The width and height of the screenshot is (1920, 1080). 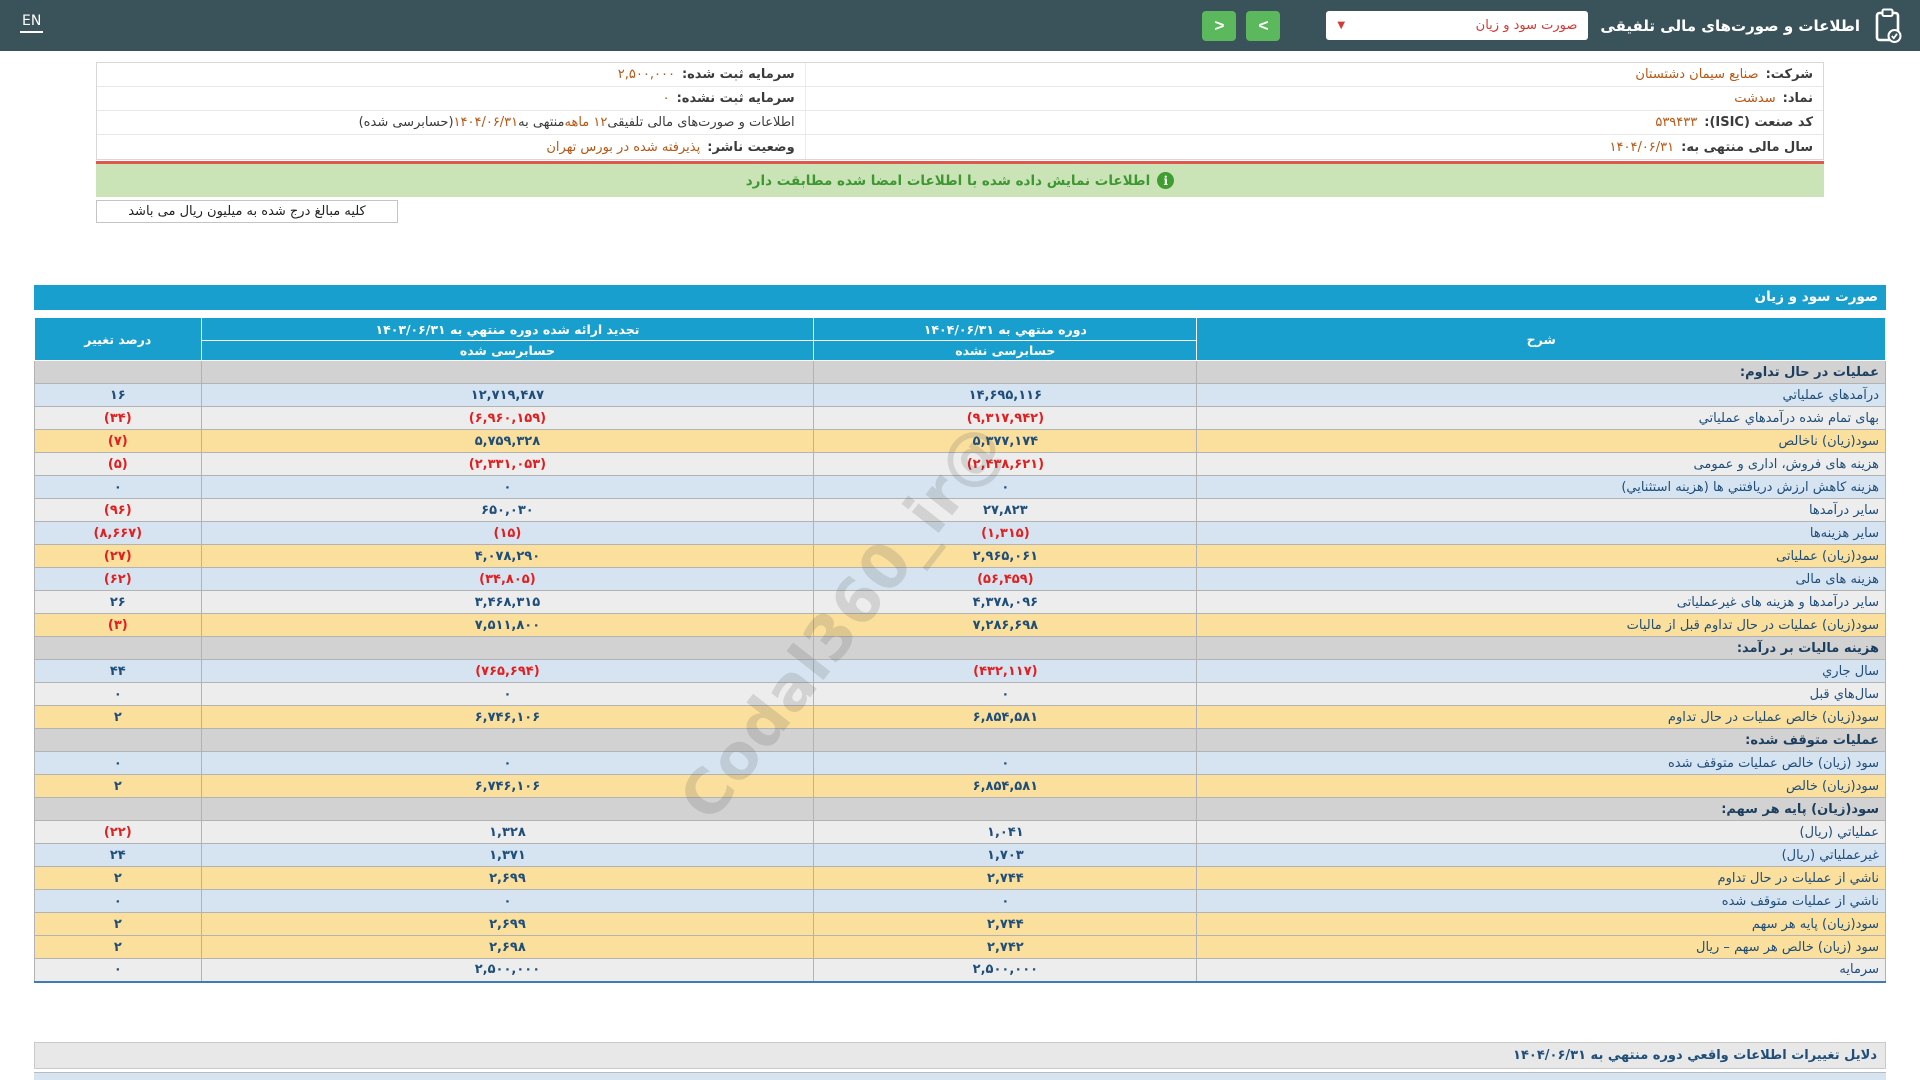 What do you see at coordinates (960, 970) in the screenshot?
I see `table-row: سرمایه ۲,۵۰۰,۰۰۰ ۲,۵۰۰,۰۰۰ ۰` at bounding box center [960, 970].